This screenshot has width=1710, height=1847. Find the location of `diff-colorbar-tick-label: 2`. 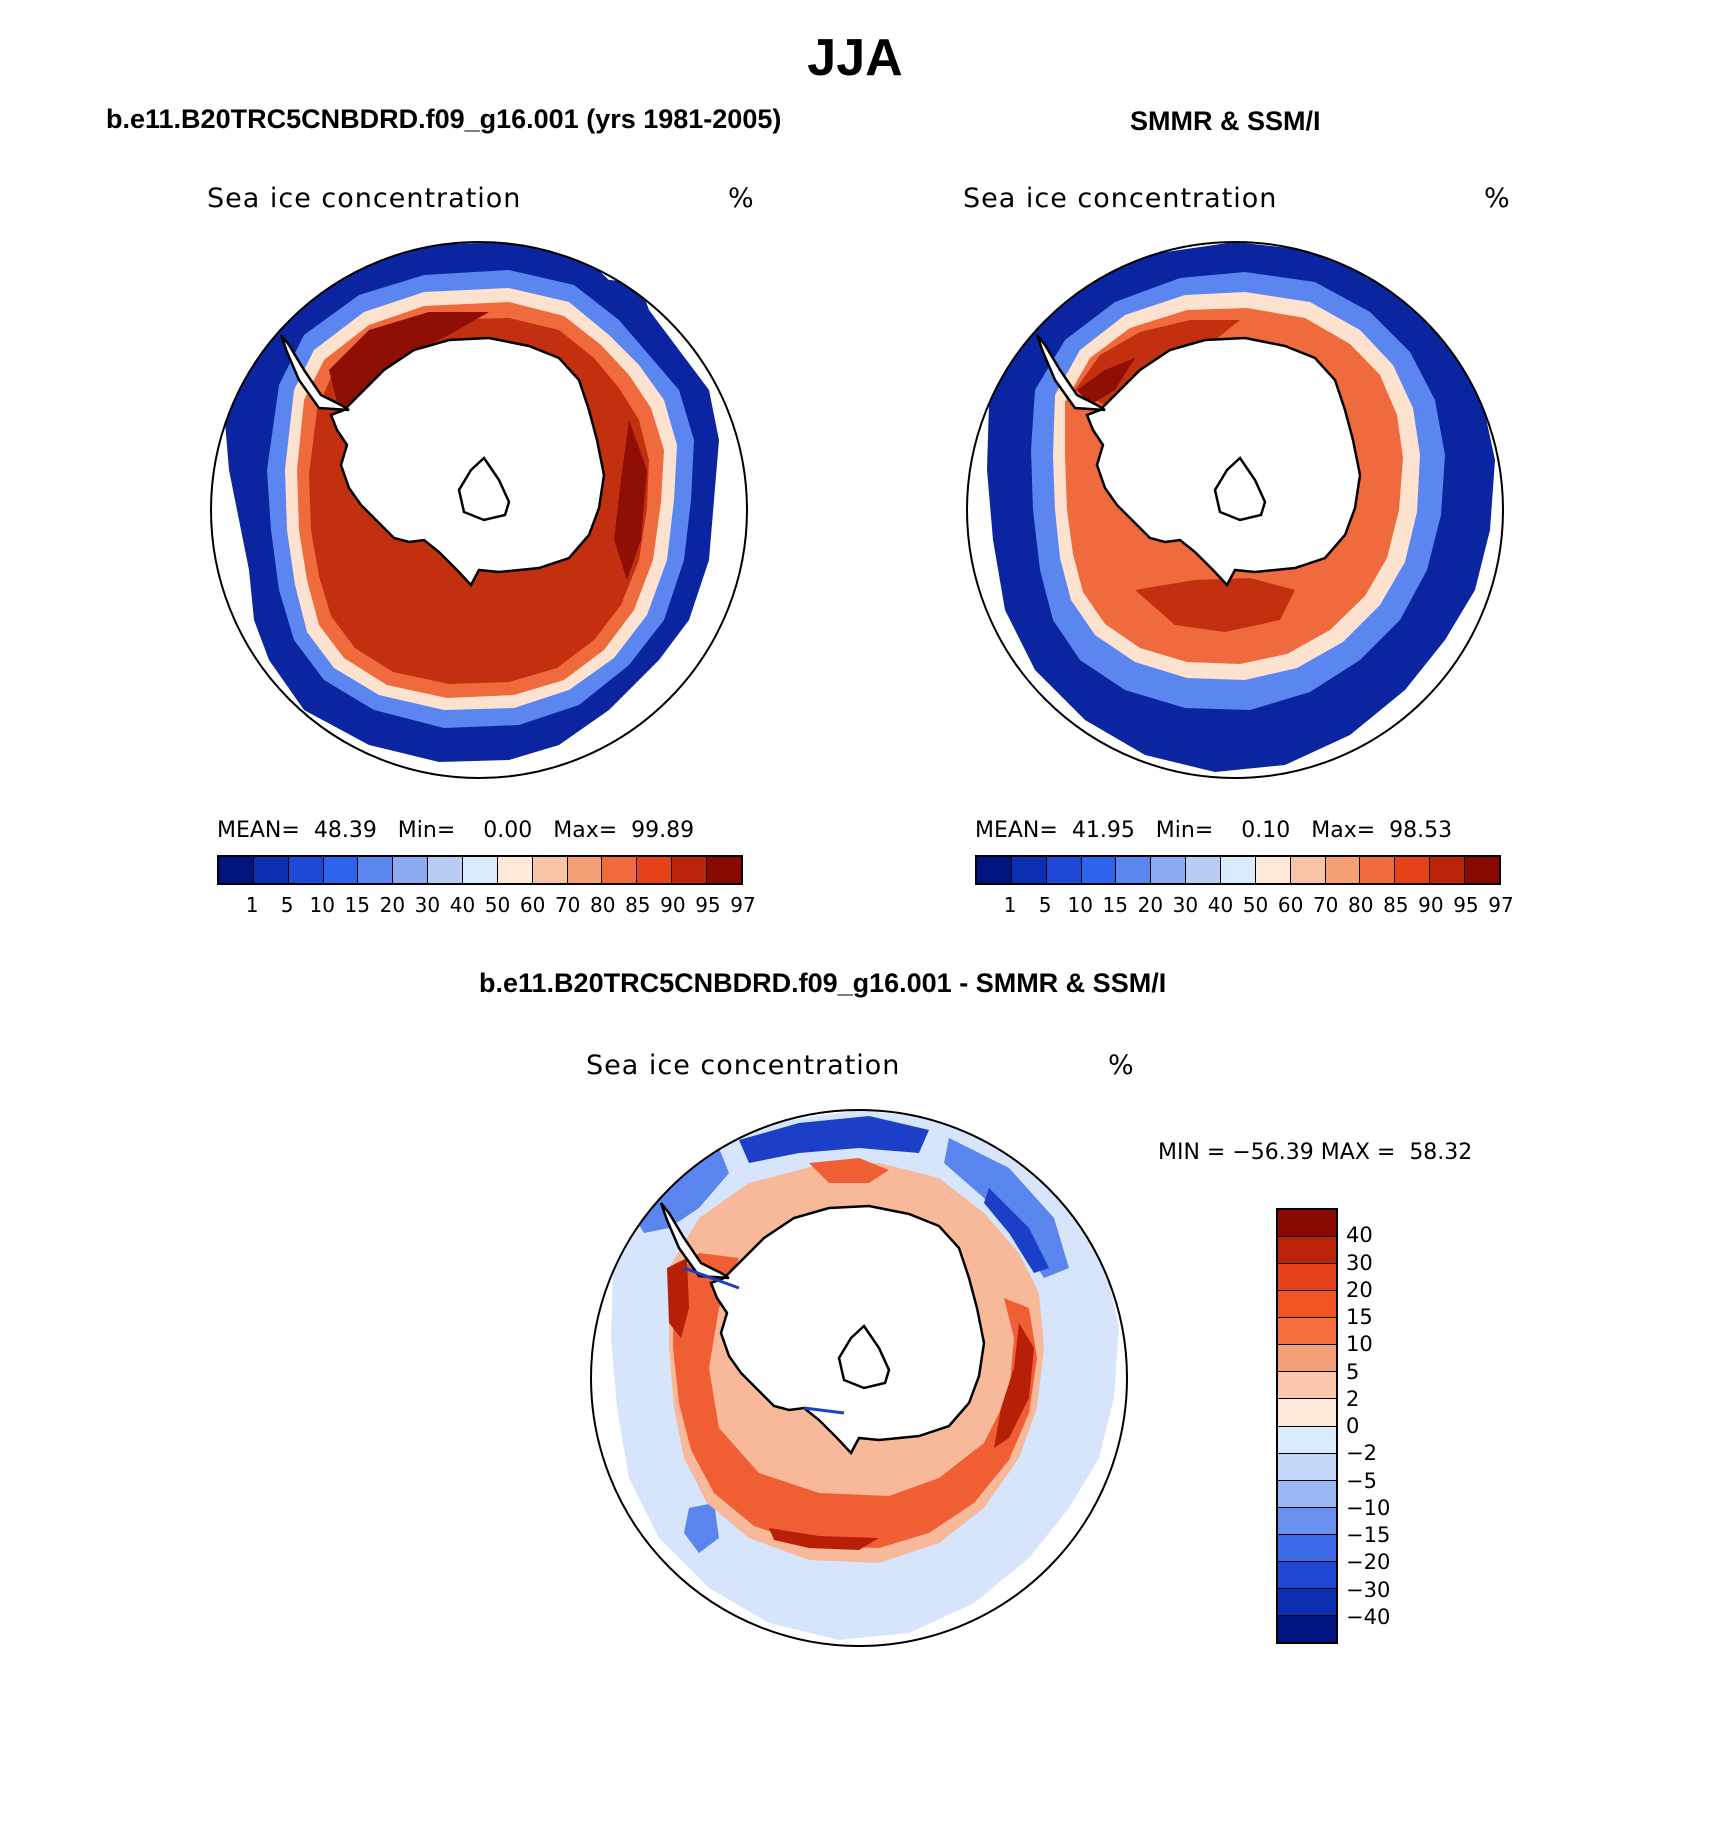

diff-colorbar-tick-label: 2 is located at coordinates (1353, 1398).